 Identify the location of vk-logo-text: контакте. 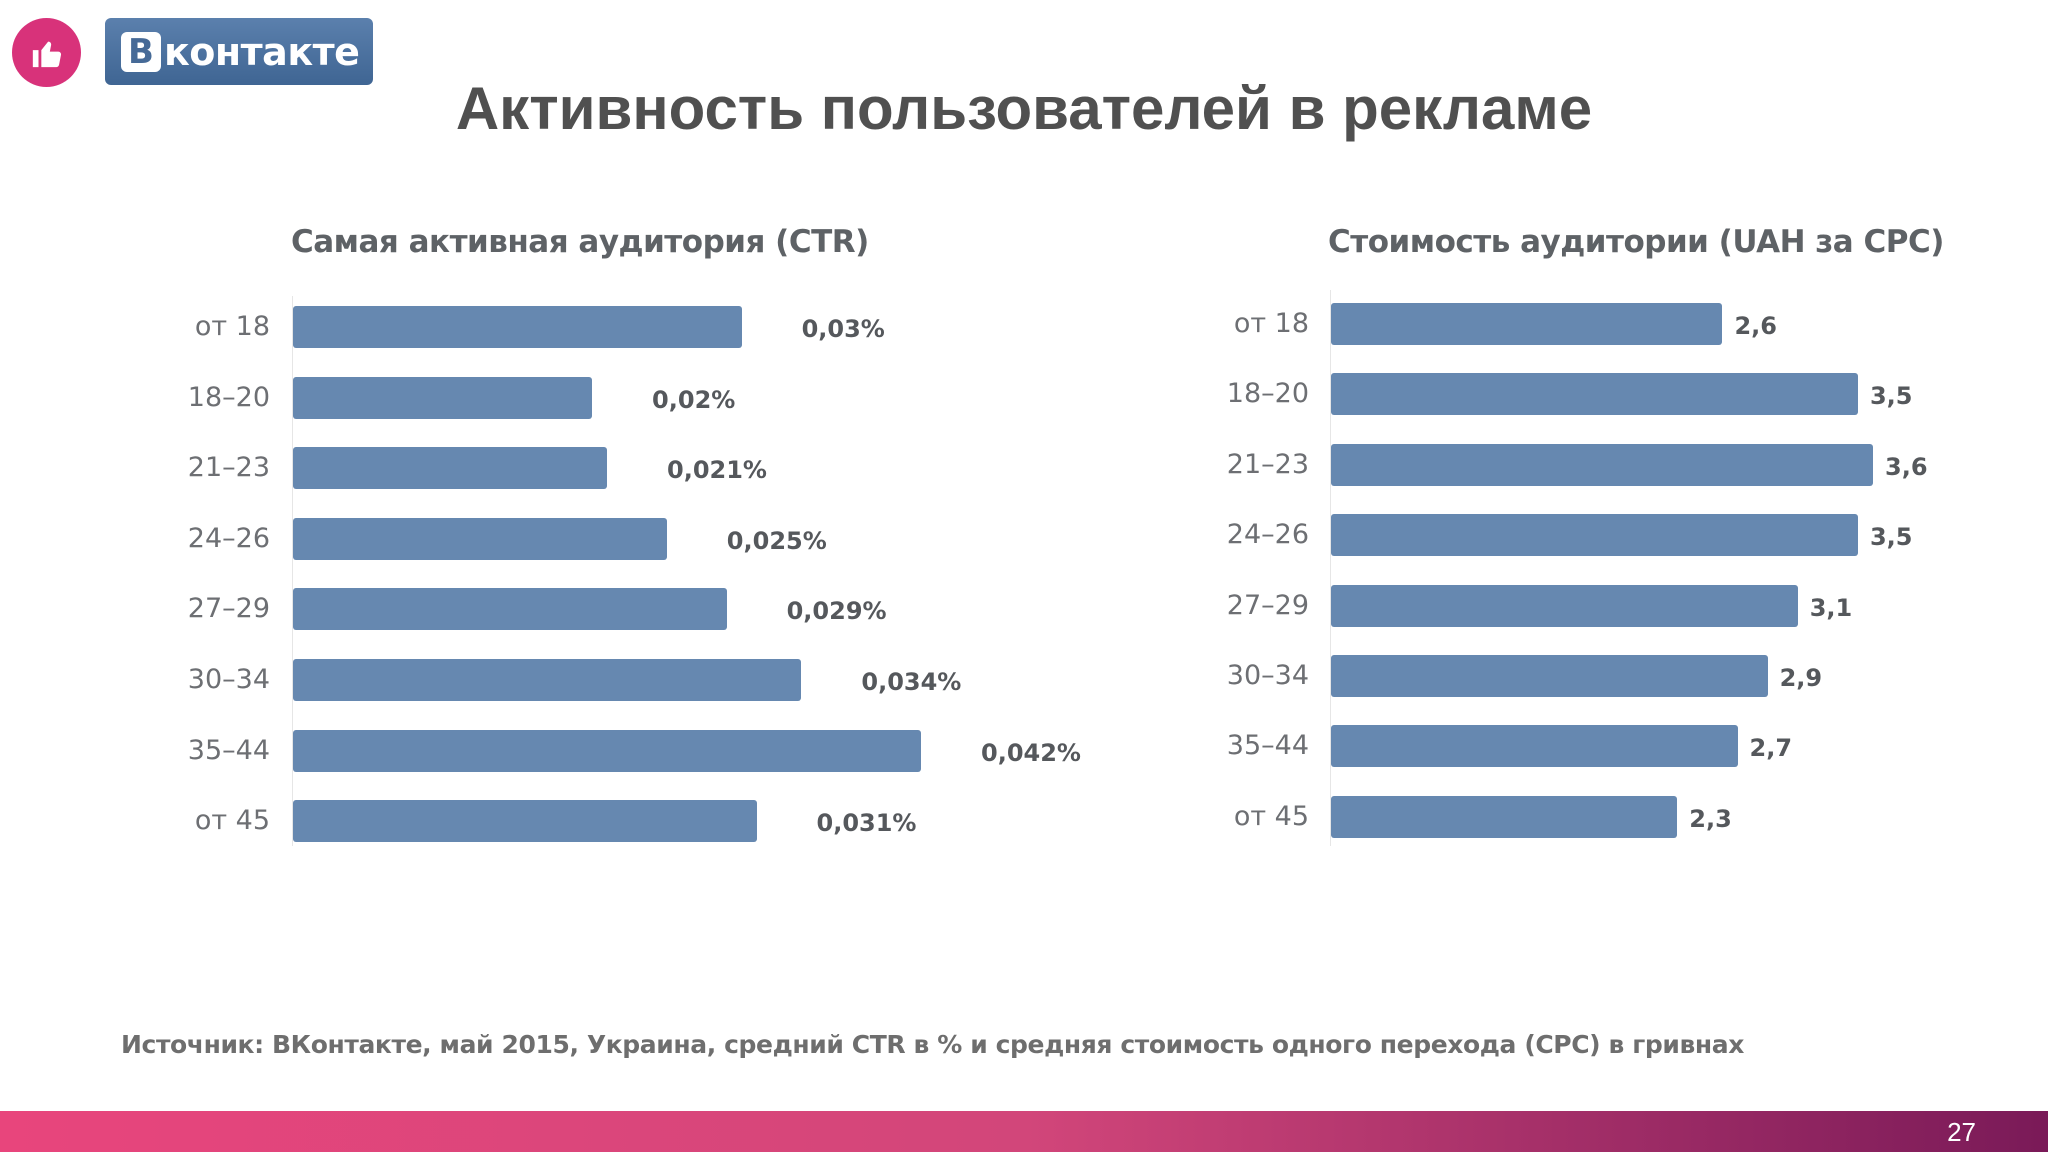
(262, 51).